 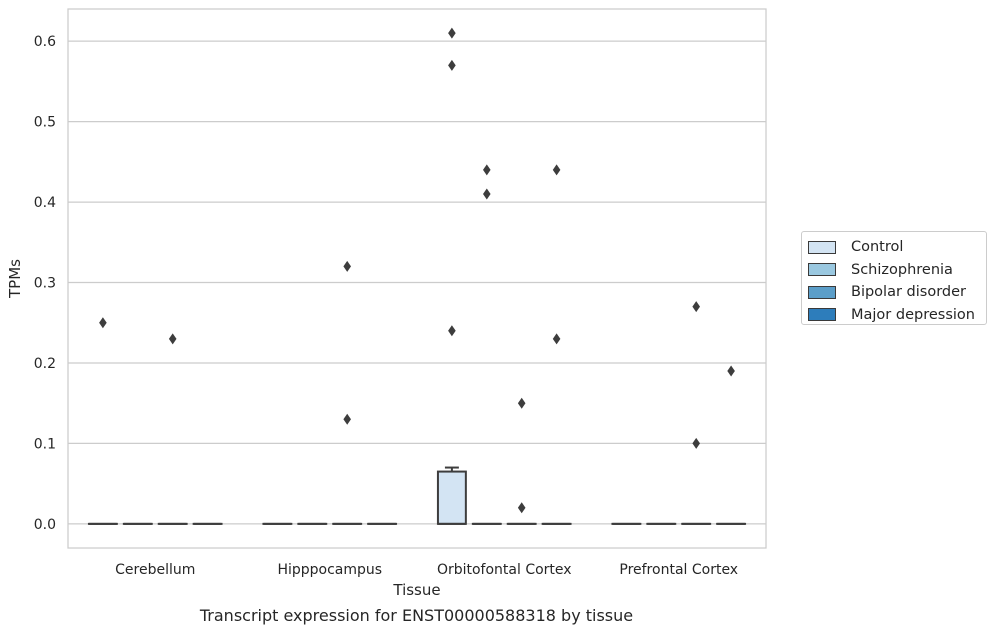 I want to click on x-tick-label: Orbitofontal Cortex, so click(x=504, y=570).